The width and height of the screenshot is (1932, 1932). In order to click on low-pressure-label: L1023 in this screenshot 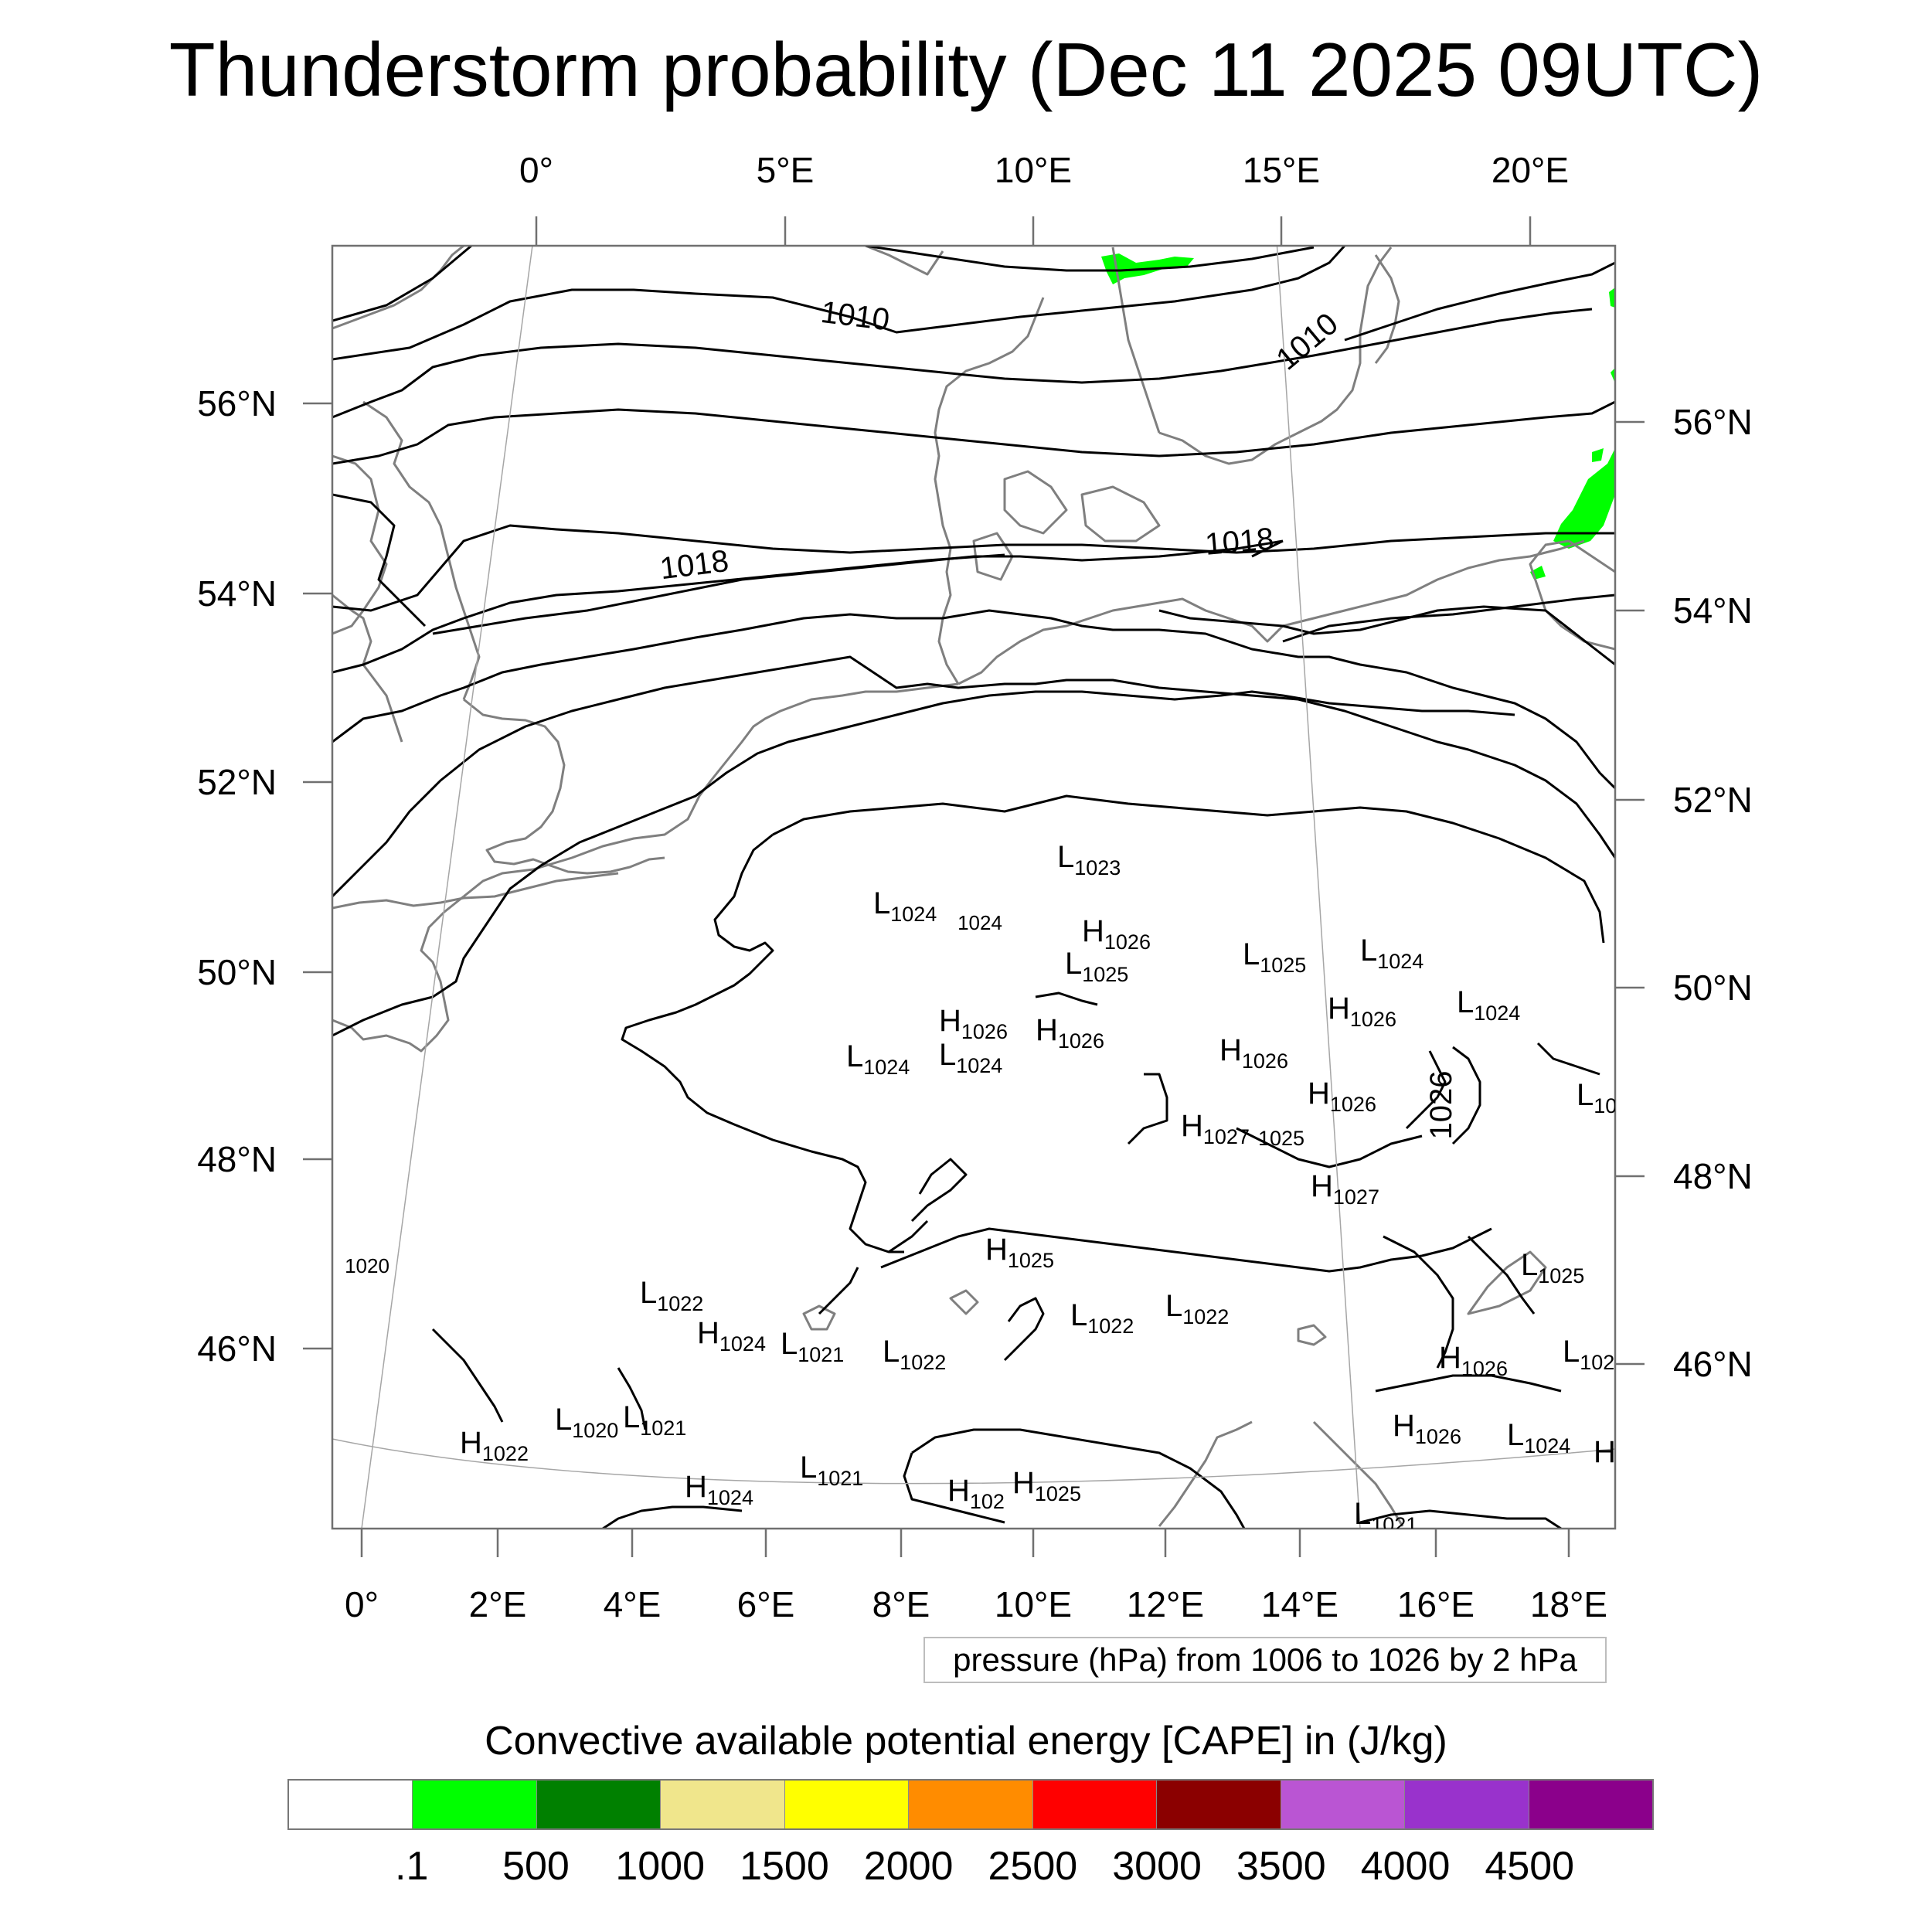, I will do `click(1089, 859)`.